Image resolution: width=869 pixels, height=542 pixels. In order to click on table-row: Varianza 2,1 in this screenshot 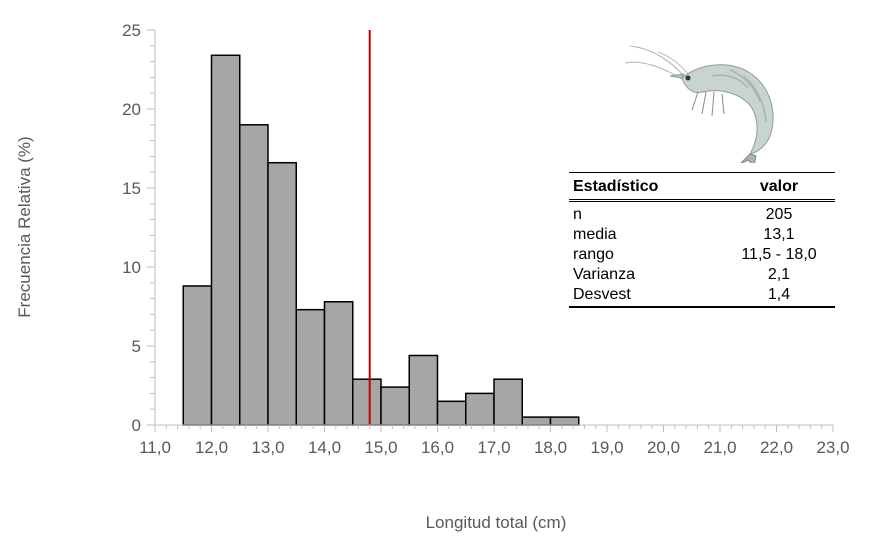, I will do `click(702, 275)`.